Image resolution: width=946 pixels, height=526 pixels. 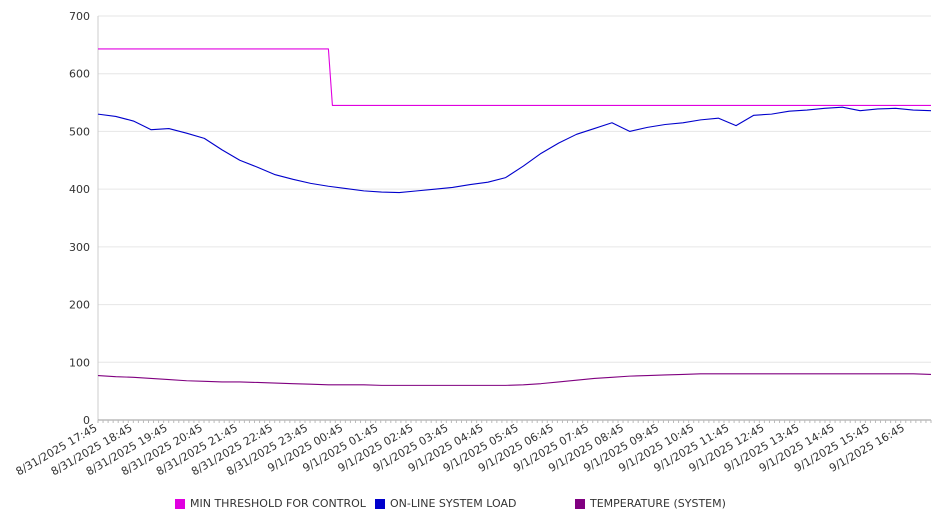 I want to click on y-tick-label-700: 700, so click(x=79, y=16).